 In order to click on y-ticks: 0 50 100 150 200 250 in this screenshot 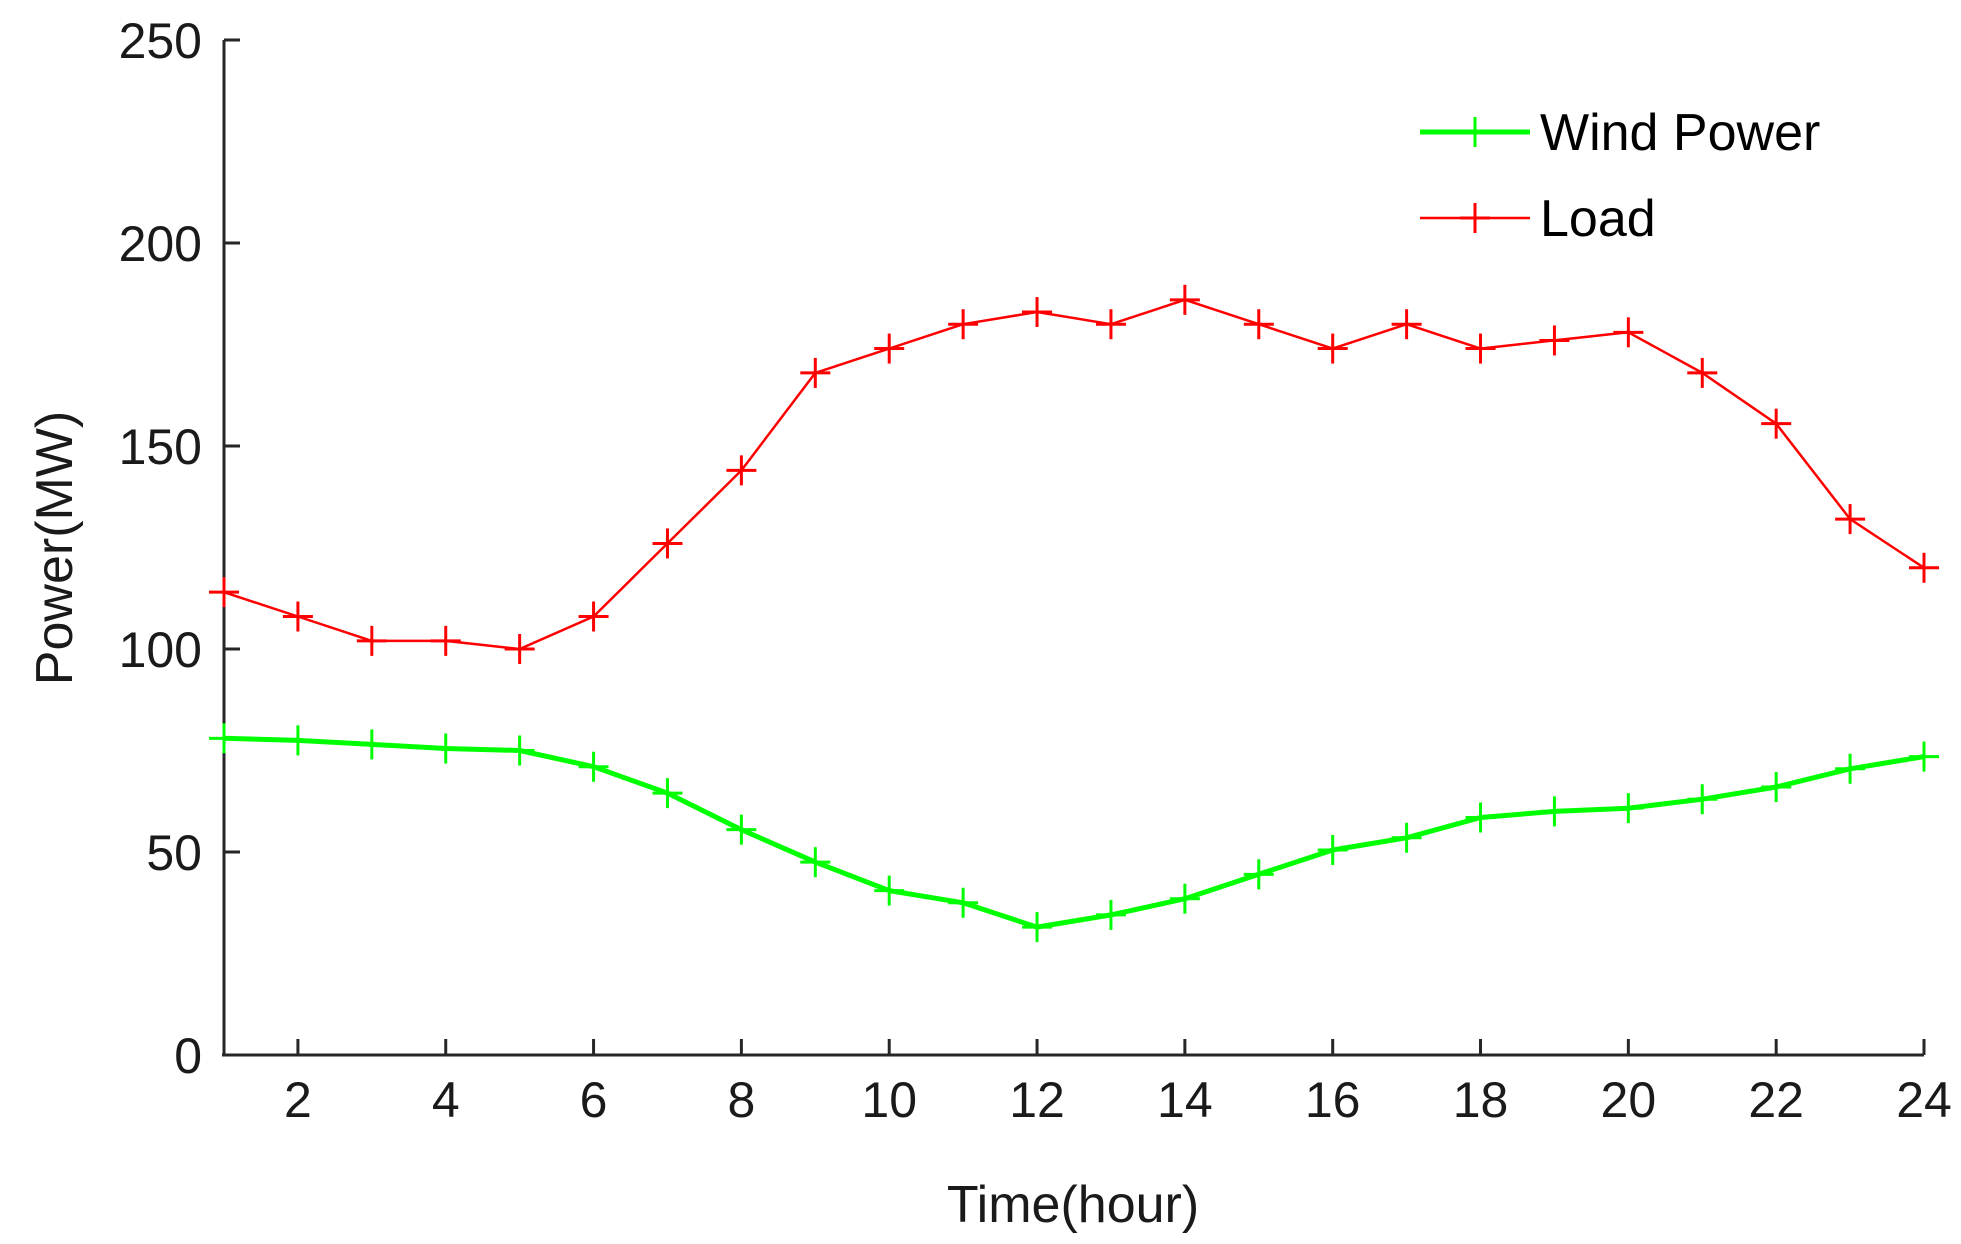, I will do `click(179, 548)`.